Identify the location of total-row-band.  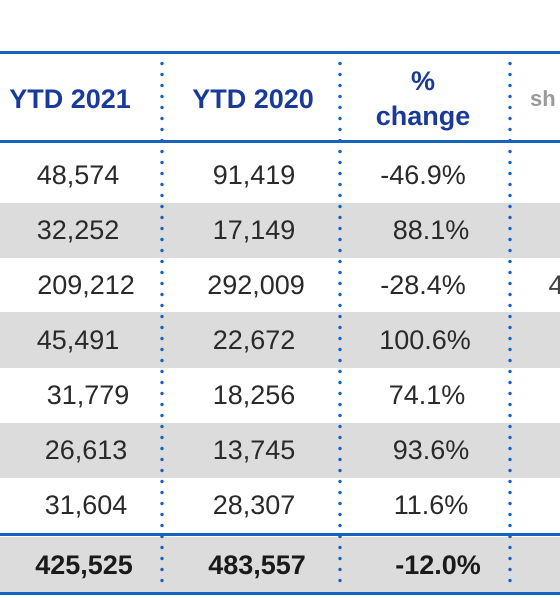
(280, 565).